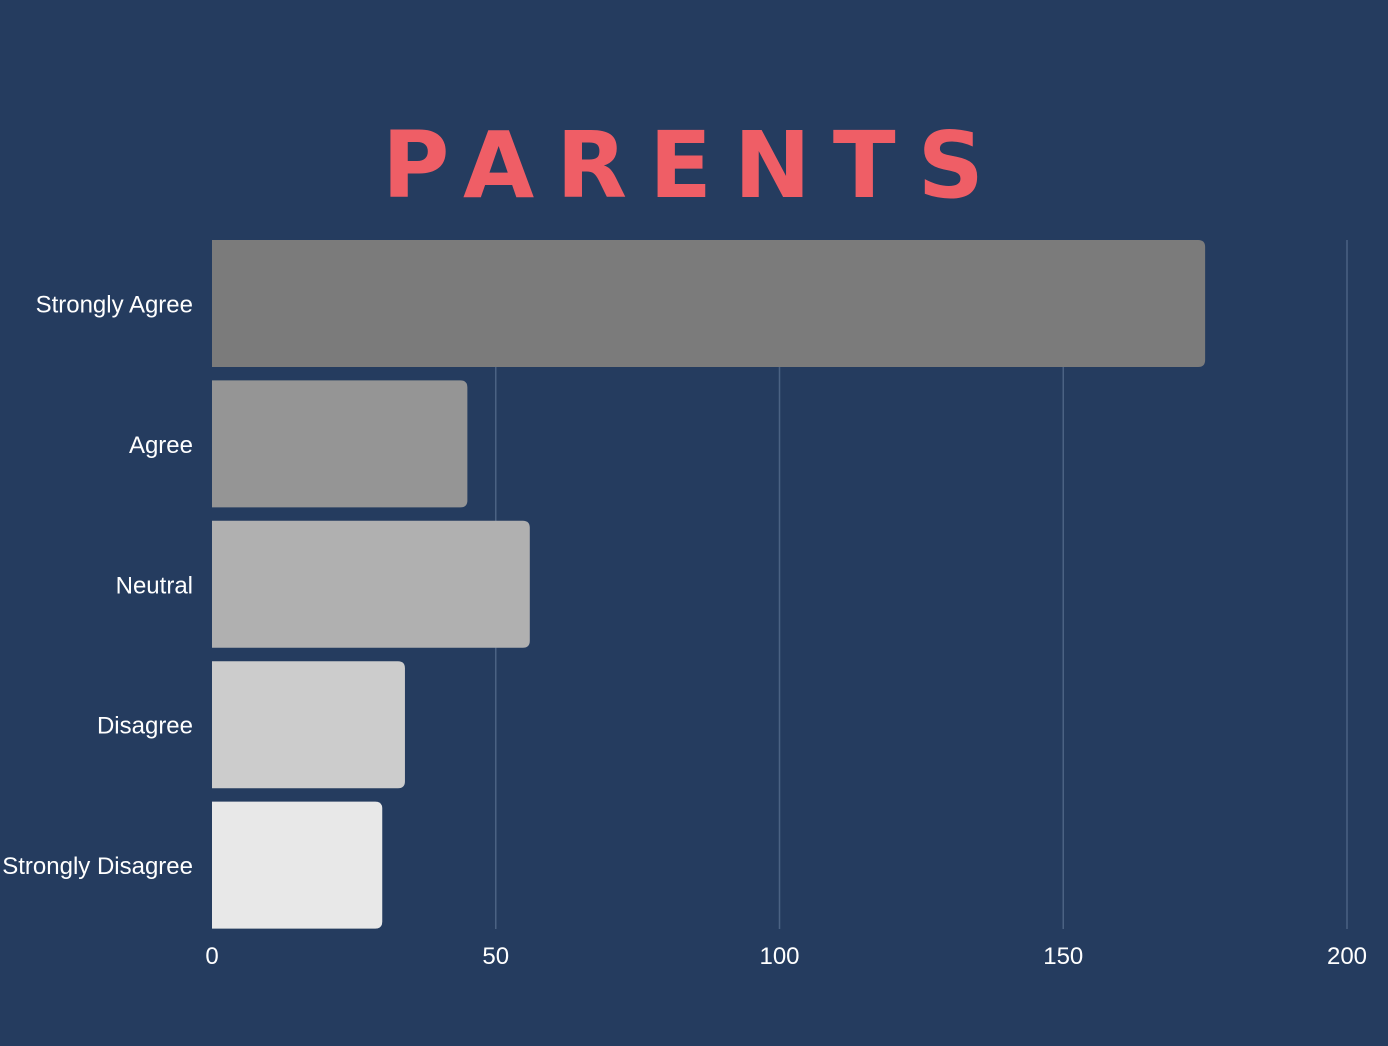 This screenshot has width=1388, height=1046. Describe the element at coordinates (145, 726) in the screenshot. I see `category-label: Disagree` at that location.